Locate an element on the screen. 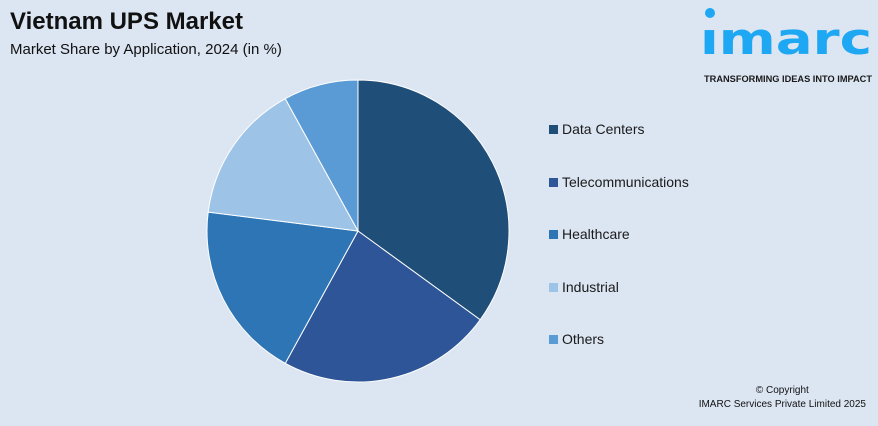  chart-title: Vietnam UPS Market is located at coordinates (126, 21).